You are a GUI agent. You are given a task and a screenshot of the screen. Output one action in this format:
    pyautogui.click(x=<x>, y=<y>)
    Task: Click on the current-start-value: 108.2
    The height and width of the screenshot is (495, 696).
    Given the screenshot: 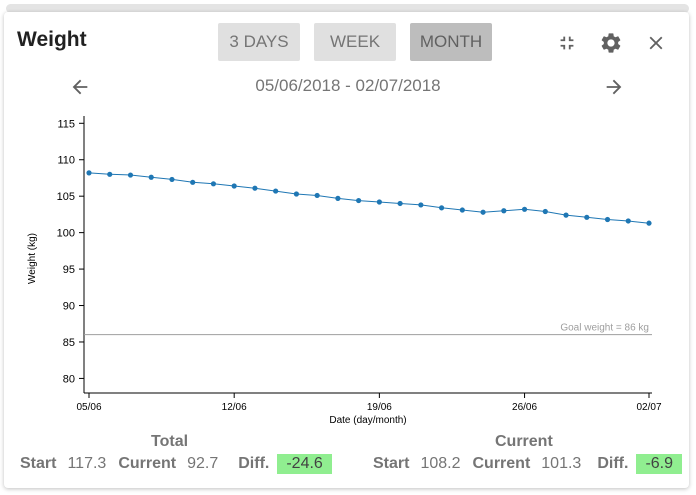 What is the action you would take?
    pyautogui.click(x=440, y=463)
    